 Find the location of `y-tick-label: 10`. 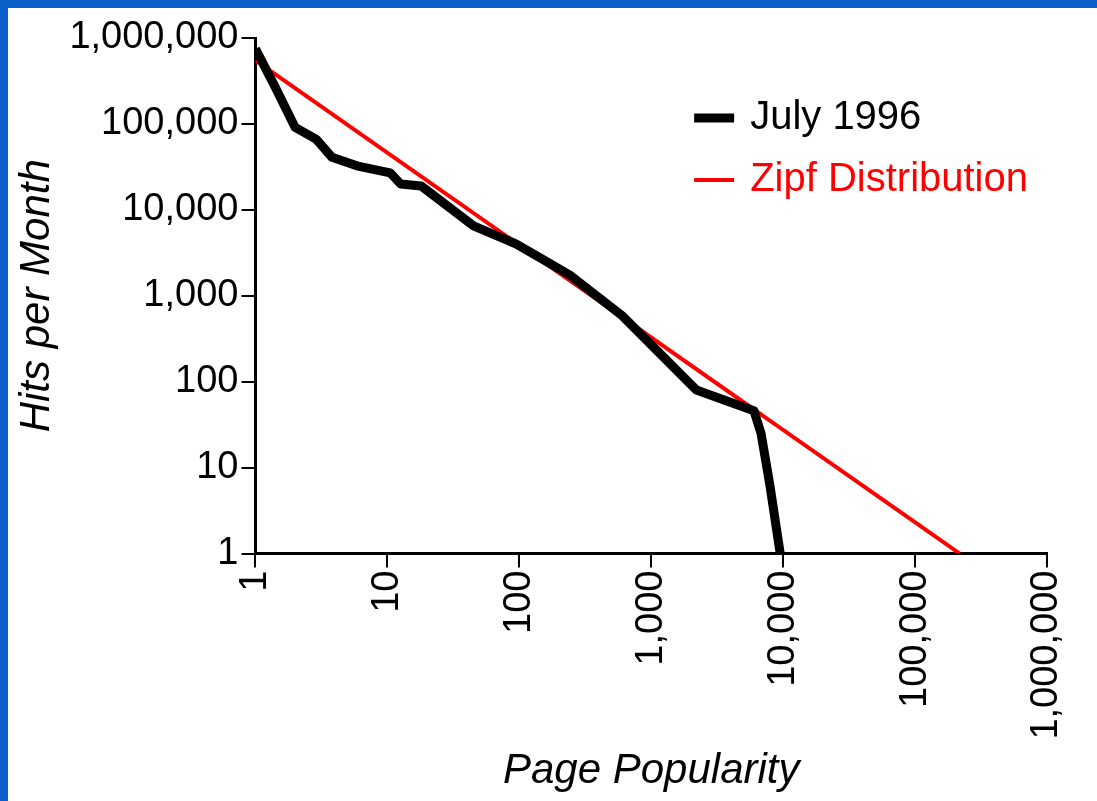

y-tick-label: 10 is located at coordinates (217, 465).